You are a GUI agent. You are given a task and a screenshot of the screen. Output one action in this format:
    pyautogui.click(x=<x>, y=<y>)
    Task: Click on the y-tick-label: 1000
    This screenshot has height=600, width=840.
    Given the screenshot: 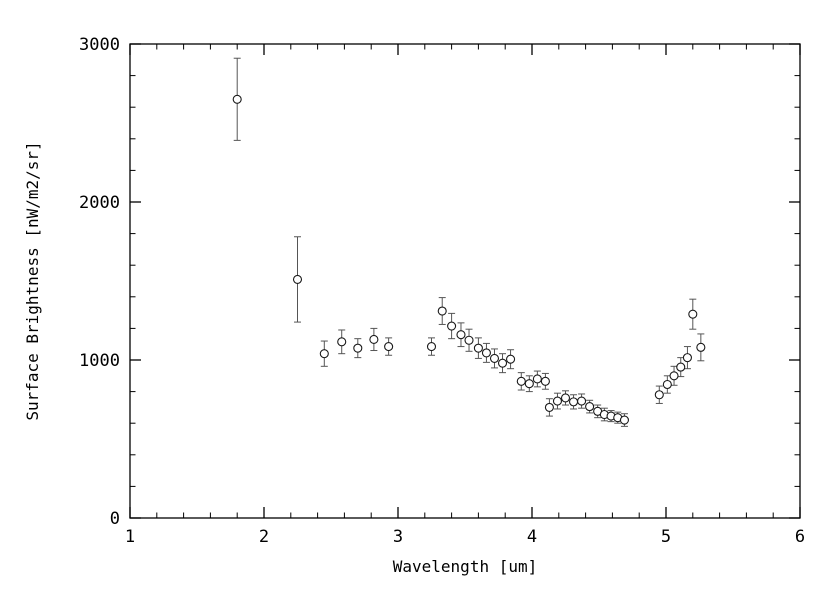 What is the action you would take?
    pyautogui.click(x=99, y=361)
    